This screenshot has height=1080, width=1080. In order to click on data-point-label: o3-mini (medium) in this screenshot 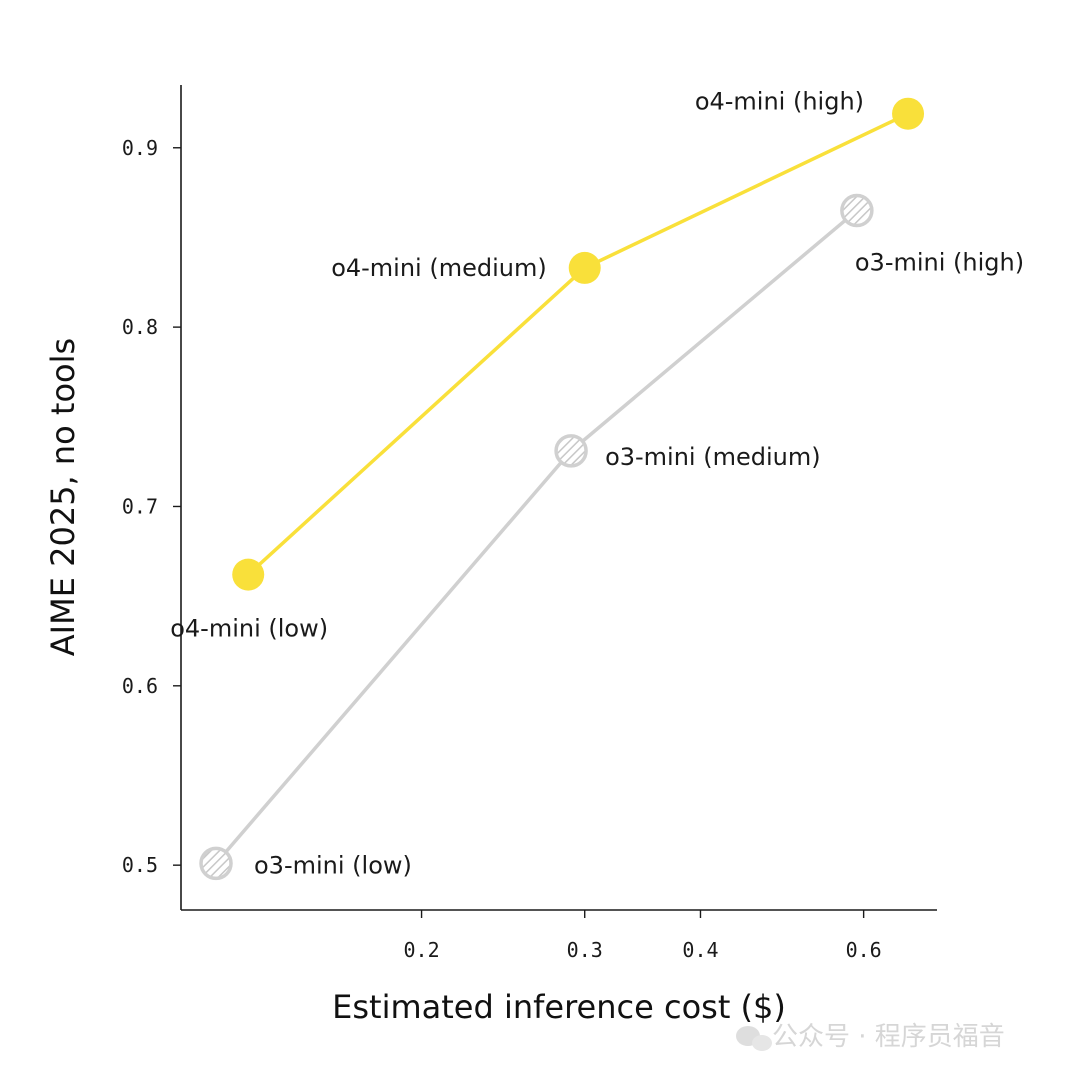, I will do `click(713, 457)`.